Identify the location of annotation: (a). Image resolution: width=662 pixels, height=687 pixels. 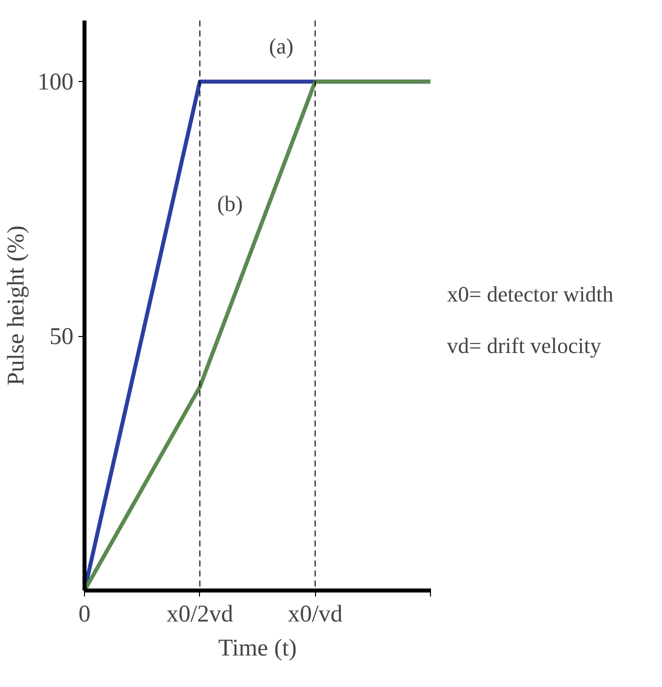
(281, 45).